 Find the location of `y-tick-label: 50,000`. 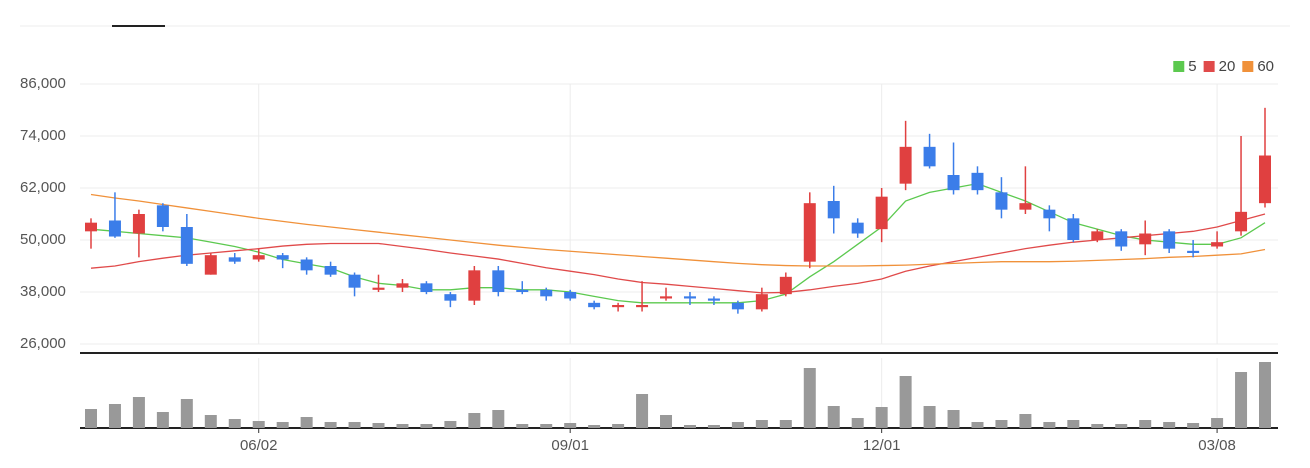

y-tick-label: 50,000 is located at coordinates (43, 239).